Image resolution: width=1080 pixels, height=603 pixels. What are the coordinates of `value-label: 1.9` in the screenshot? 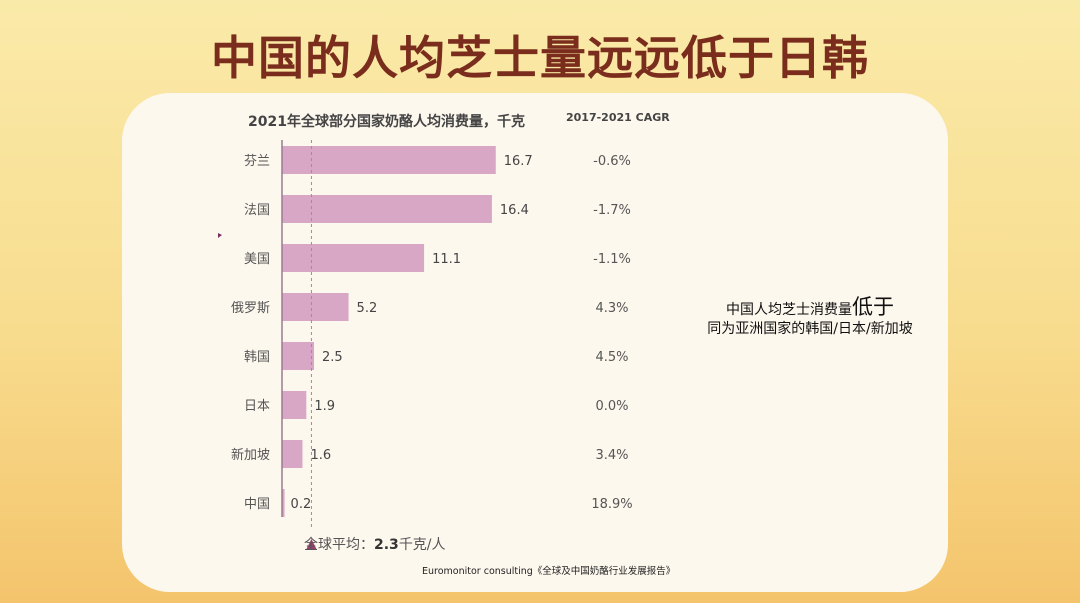 It's located at (324, 406).